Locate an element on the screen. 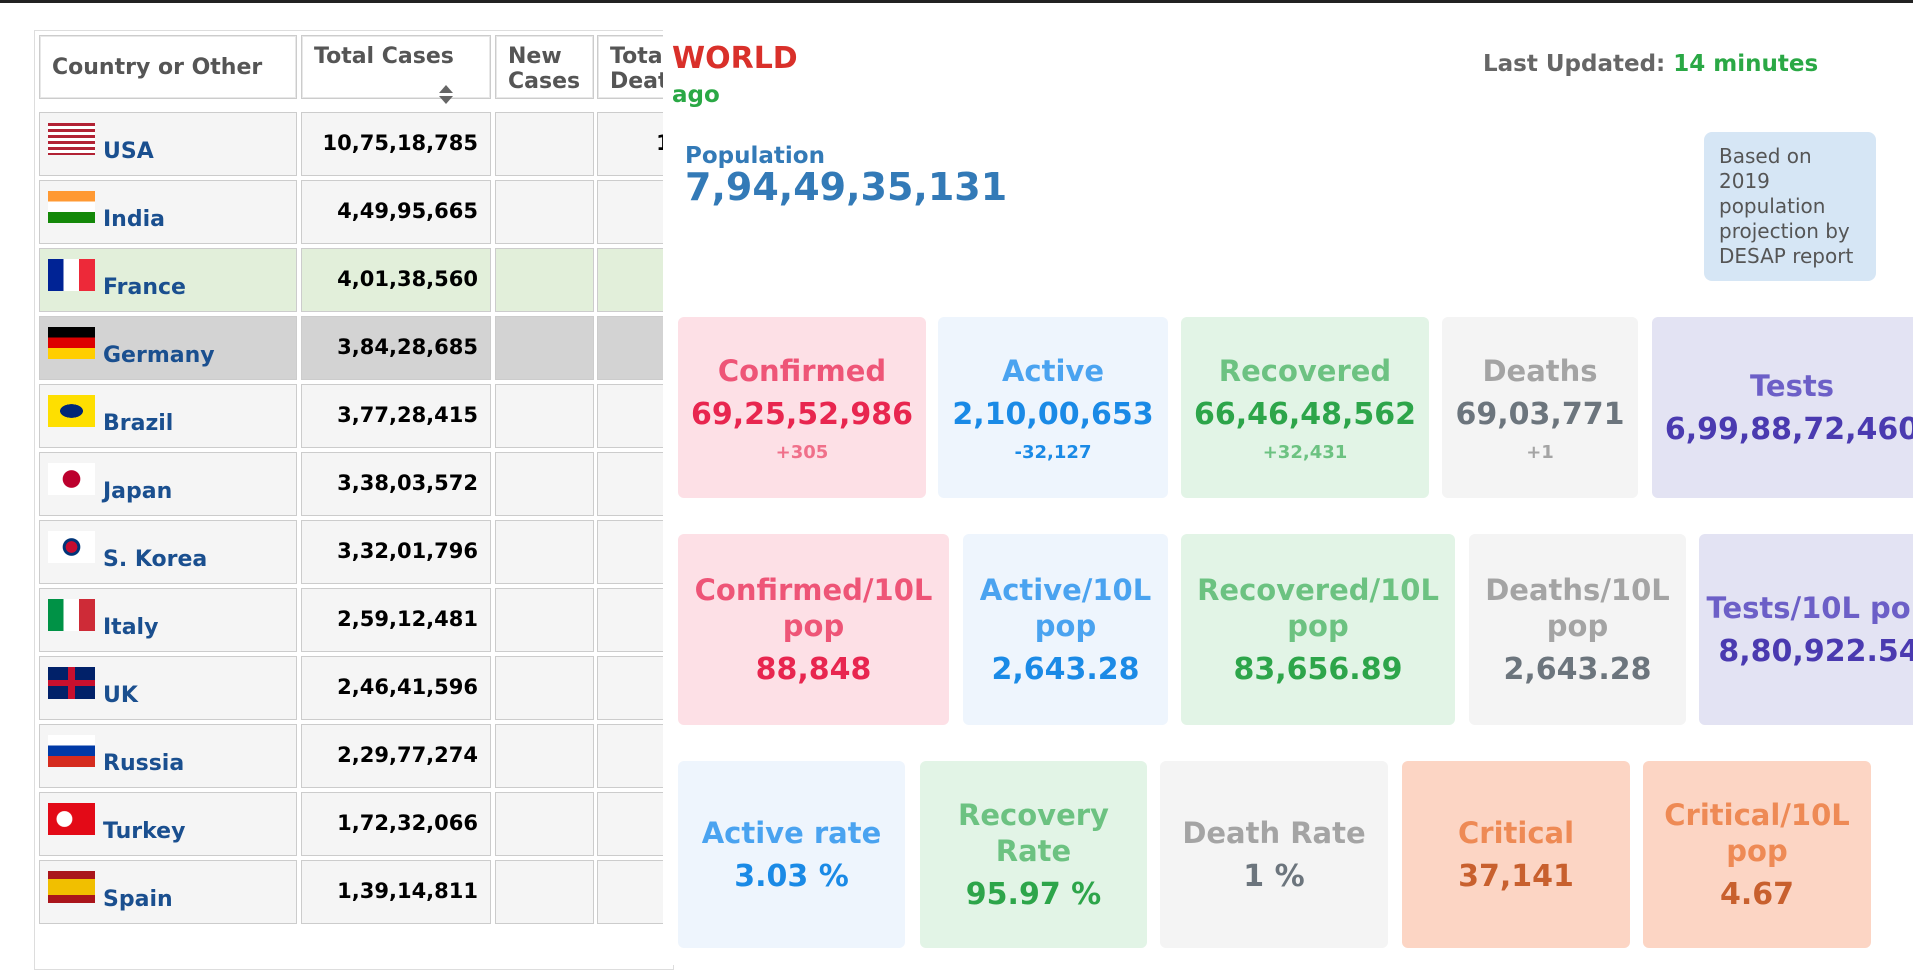 Image resolution: width=1913 pixels, height=970 pixels. country-name: Spain is located at coordinates (138, 899).